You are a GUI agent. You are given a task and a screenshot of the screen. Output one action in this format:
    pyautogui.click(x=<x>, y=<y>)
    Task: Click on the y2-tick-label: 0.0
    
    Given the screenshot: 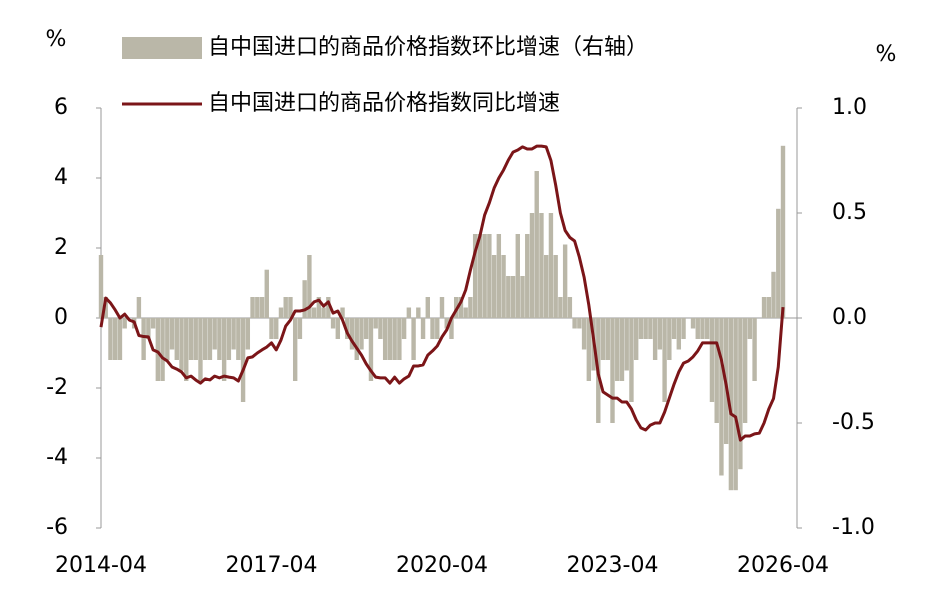 What is the action you would take?
    pyautogui.click(x=849, y=317)
    